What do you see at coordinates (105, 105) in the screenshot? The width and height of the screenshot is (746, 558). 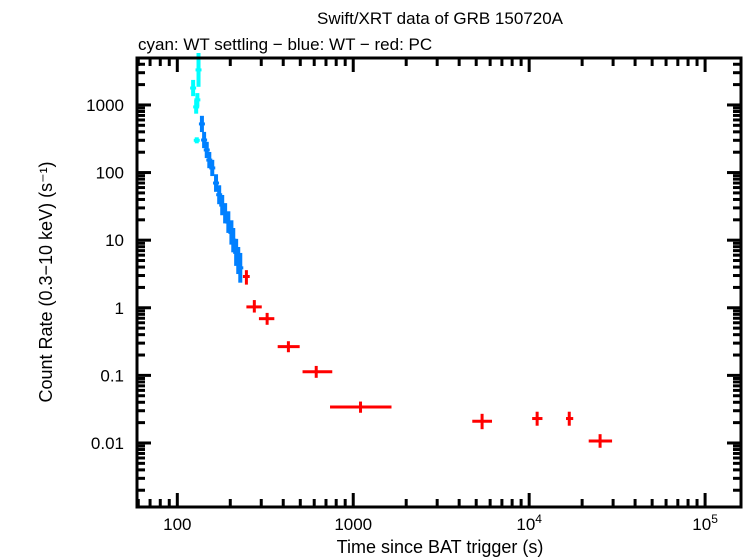 I see `y-tick-label: 1000` at bounding box center [105, 105].